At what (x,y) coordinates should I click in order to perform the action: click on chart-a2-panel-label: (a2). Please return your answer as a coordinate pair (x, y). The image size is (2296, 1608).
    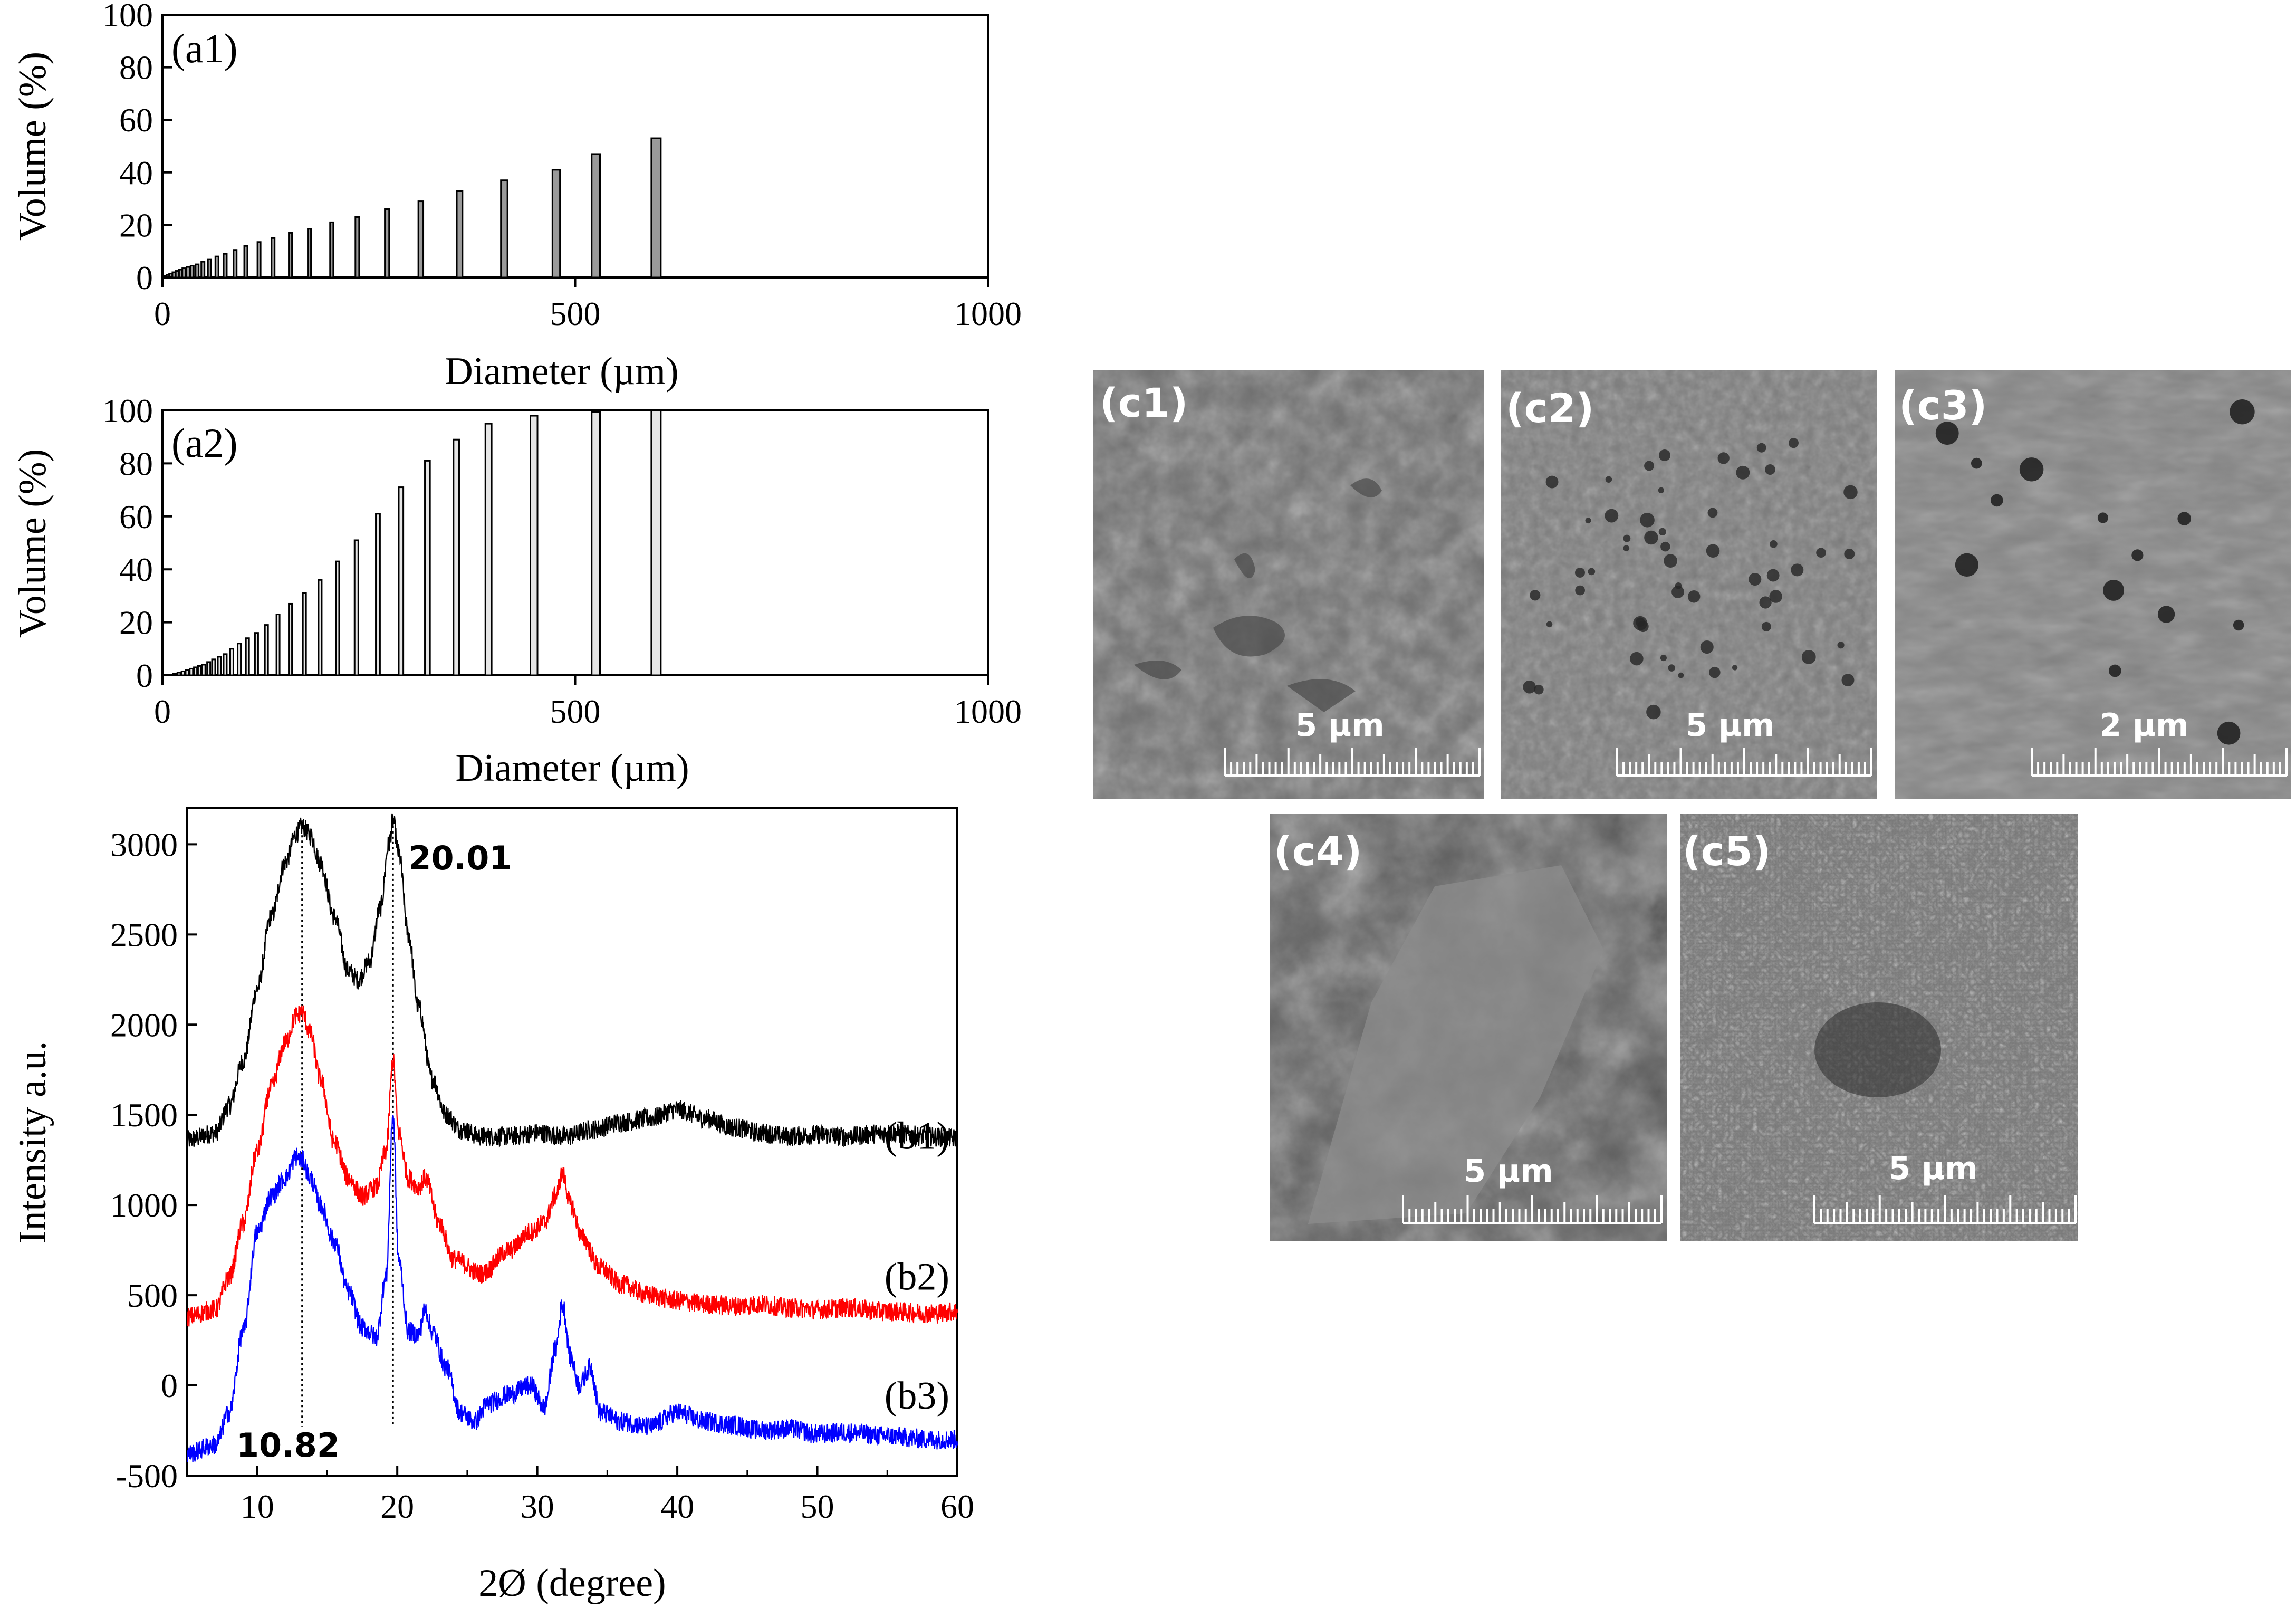
    Looking at the image, I should click on (204, 443).